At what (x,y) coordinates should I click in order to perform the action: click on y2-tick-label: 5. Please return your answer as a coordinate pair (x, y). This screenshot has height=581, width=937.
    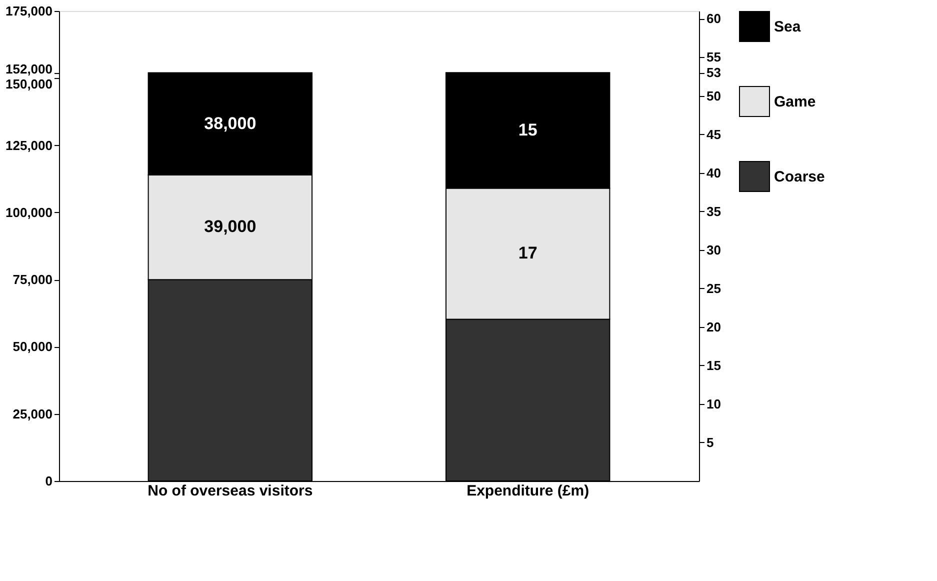
    Looking at the image, I should click on (710, 442).